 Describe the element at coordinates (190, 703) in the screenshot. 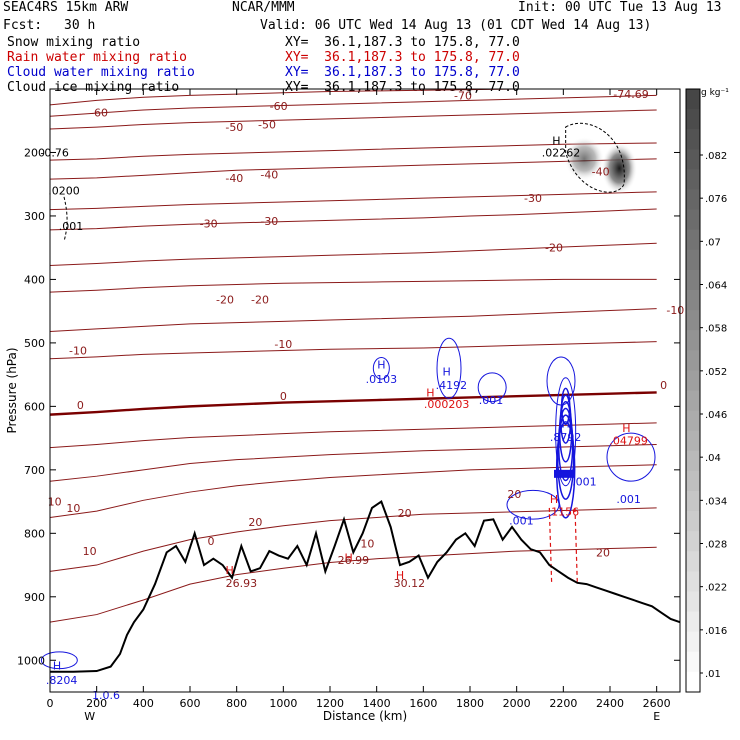

I see `x-tick-label-3: 600` at that location.